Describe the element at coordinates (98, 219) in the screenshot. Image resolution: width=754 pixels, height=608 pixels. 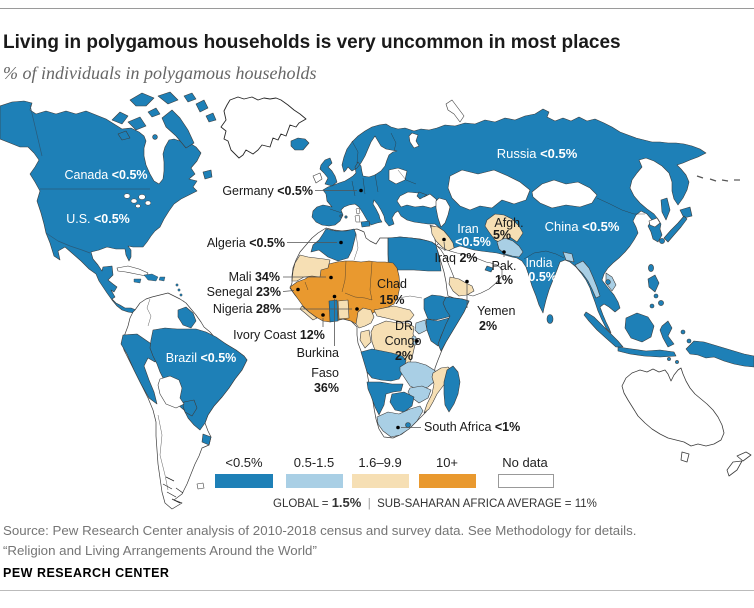
I see `svg-text: U.S. <0.5%` at that location.